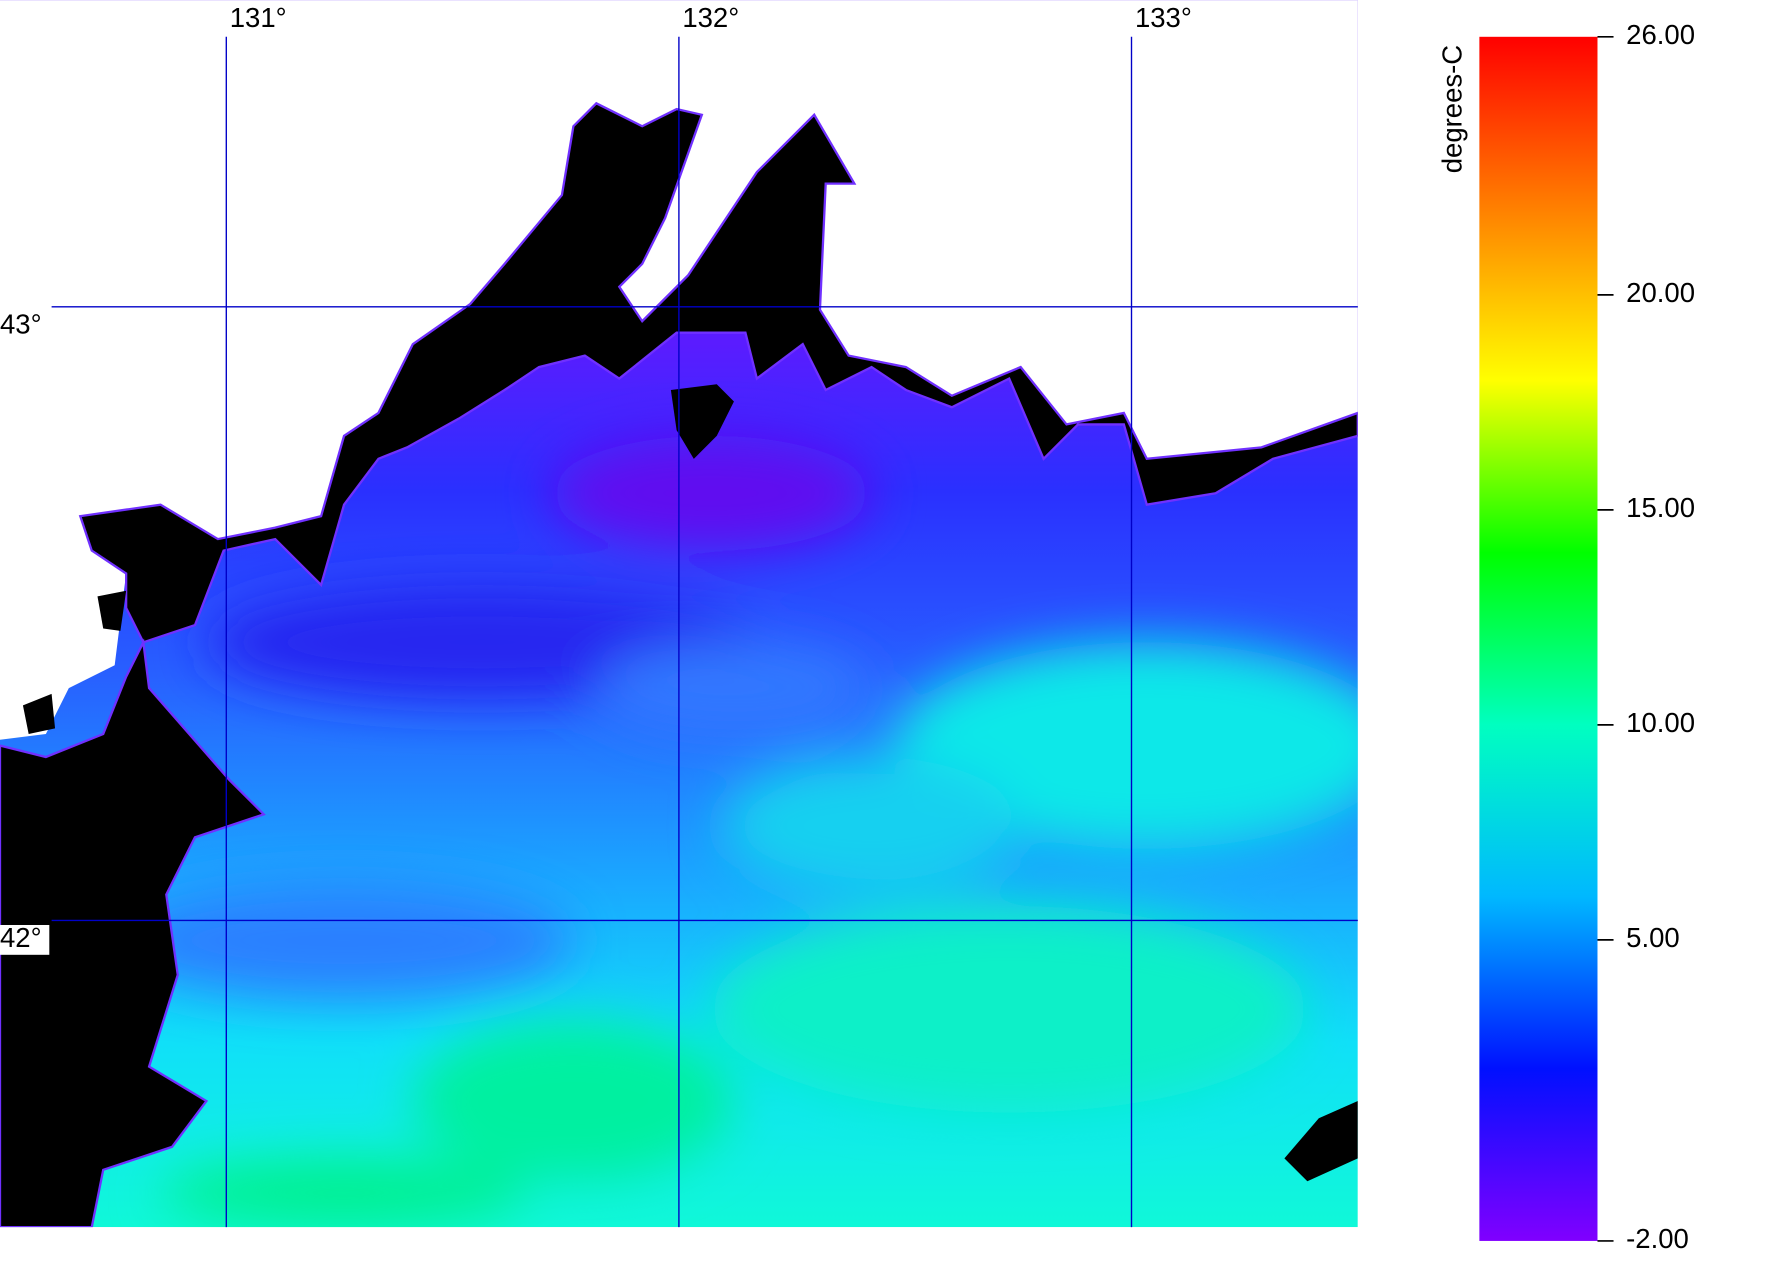  Describe the element at coordinates (21, 324) in the screenshot. I see `lat-tick-label: 43°` at that location.